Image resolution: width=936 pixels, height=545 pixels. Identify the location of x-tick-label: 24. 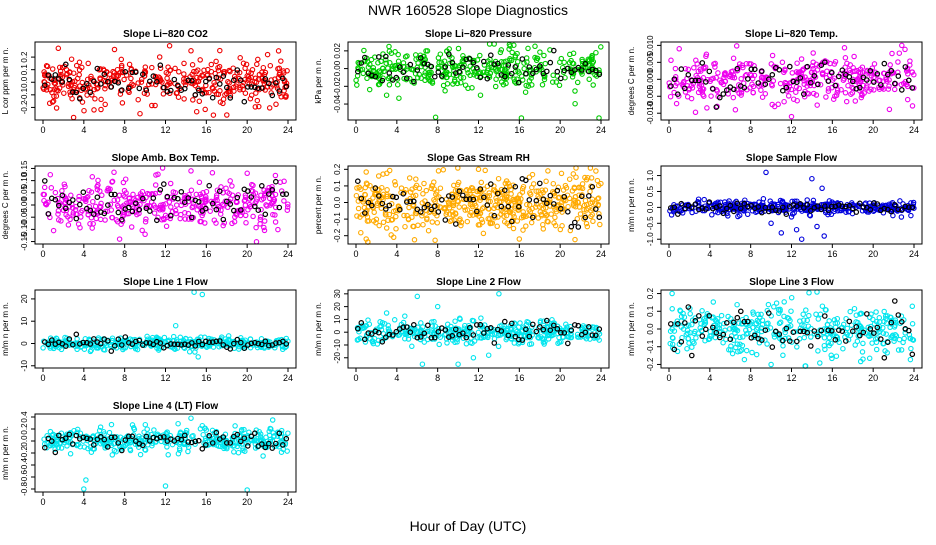
(601, 130).